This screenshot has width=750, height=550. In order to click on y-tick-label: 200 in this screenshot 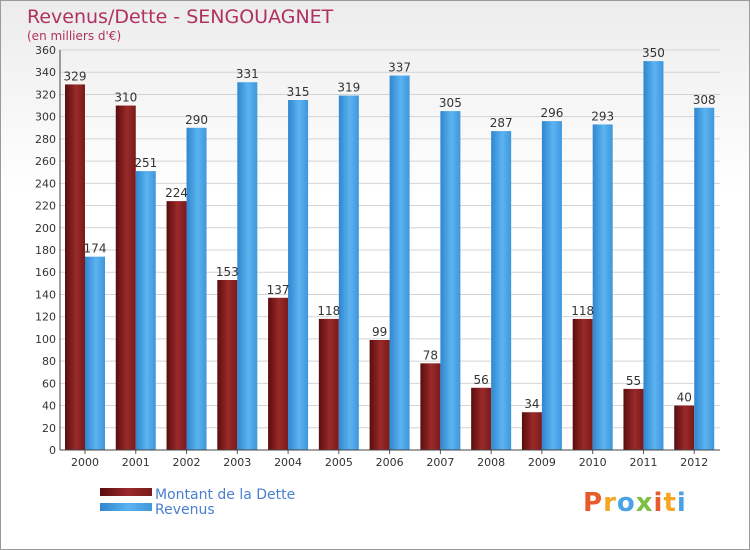, I will do `click(45, 228)`.